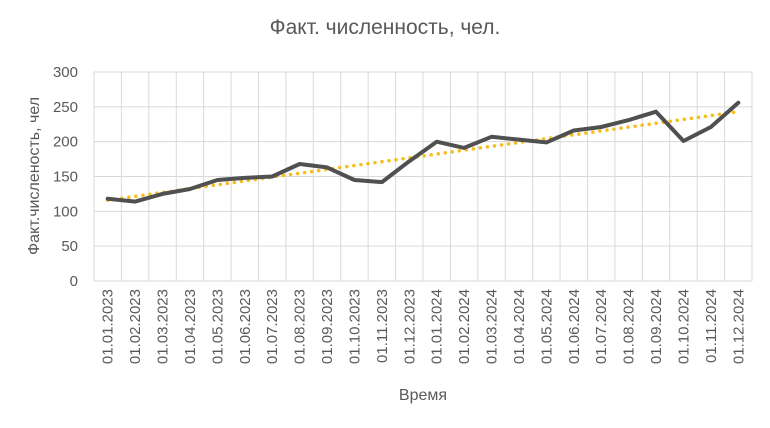 This screenshot has height=428, width=770. I want to click on x-tick-label: 01.09.2023, so click(327, 326).